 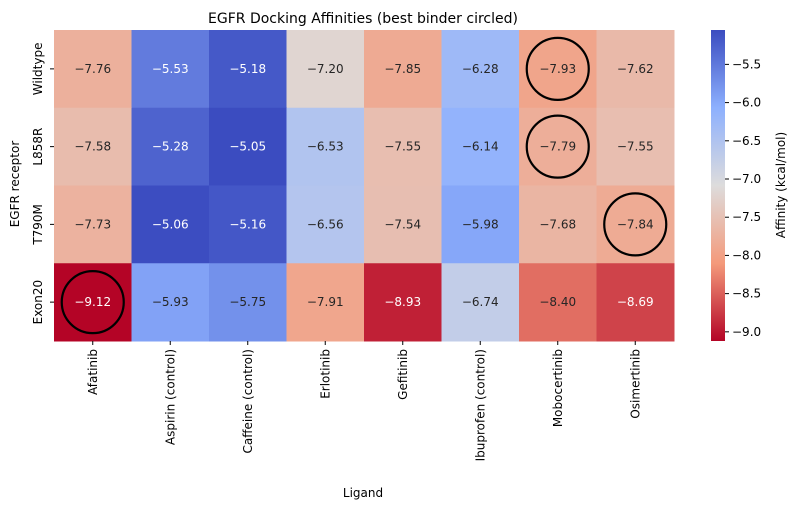 I want to click on colorbar, so click(x=718, y=185).